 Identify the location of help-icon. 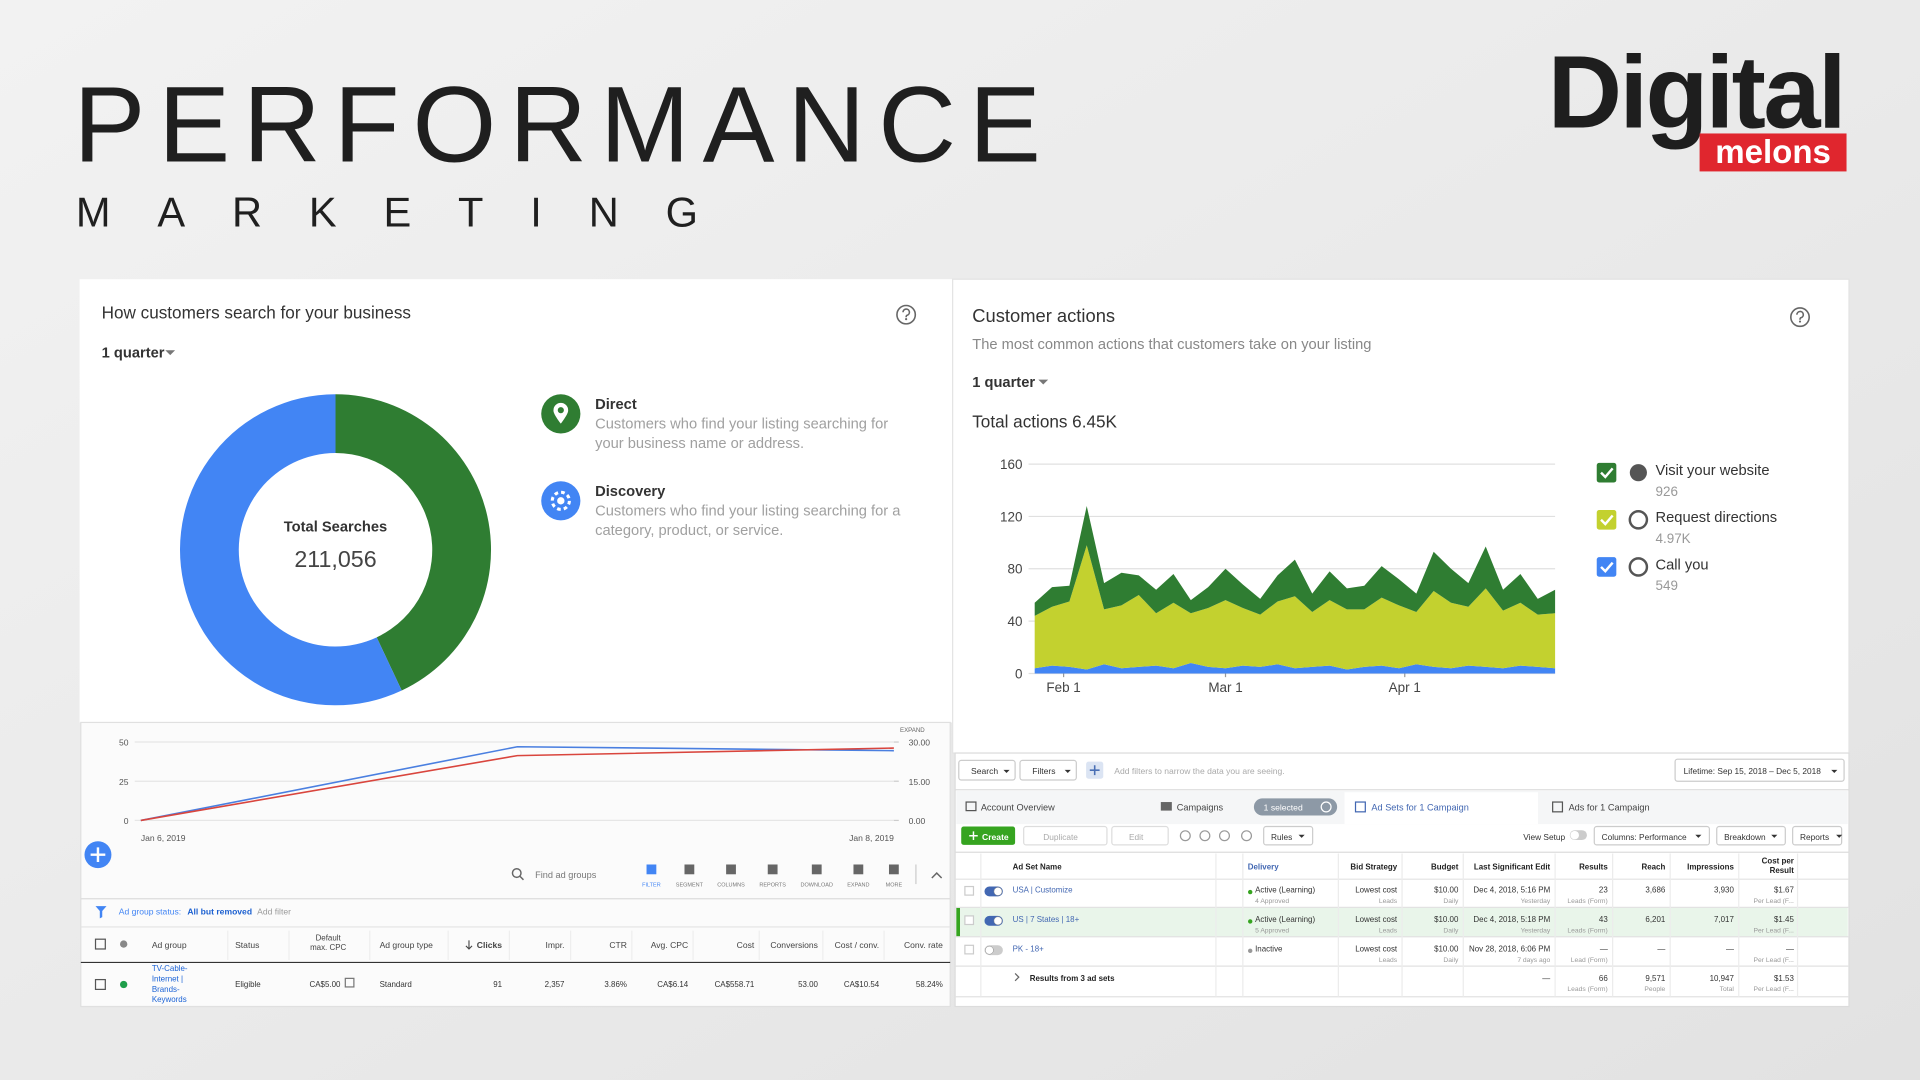
(1800, 317).